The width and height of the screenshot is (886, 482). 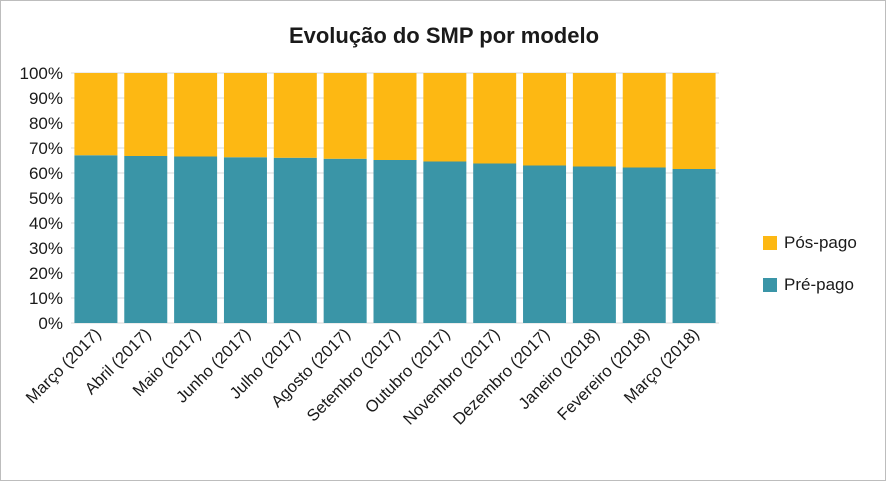 What do you see at coordinates (46, 148) in the screenshot?
I see `y-tick-label: 70%` at bounding box center [46, 148].